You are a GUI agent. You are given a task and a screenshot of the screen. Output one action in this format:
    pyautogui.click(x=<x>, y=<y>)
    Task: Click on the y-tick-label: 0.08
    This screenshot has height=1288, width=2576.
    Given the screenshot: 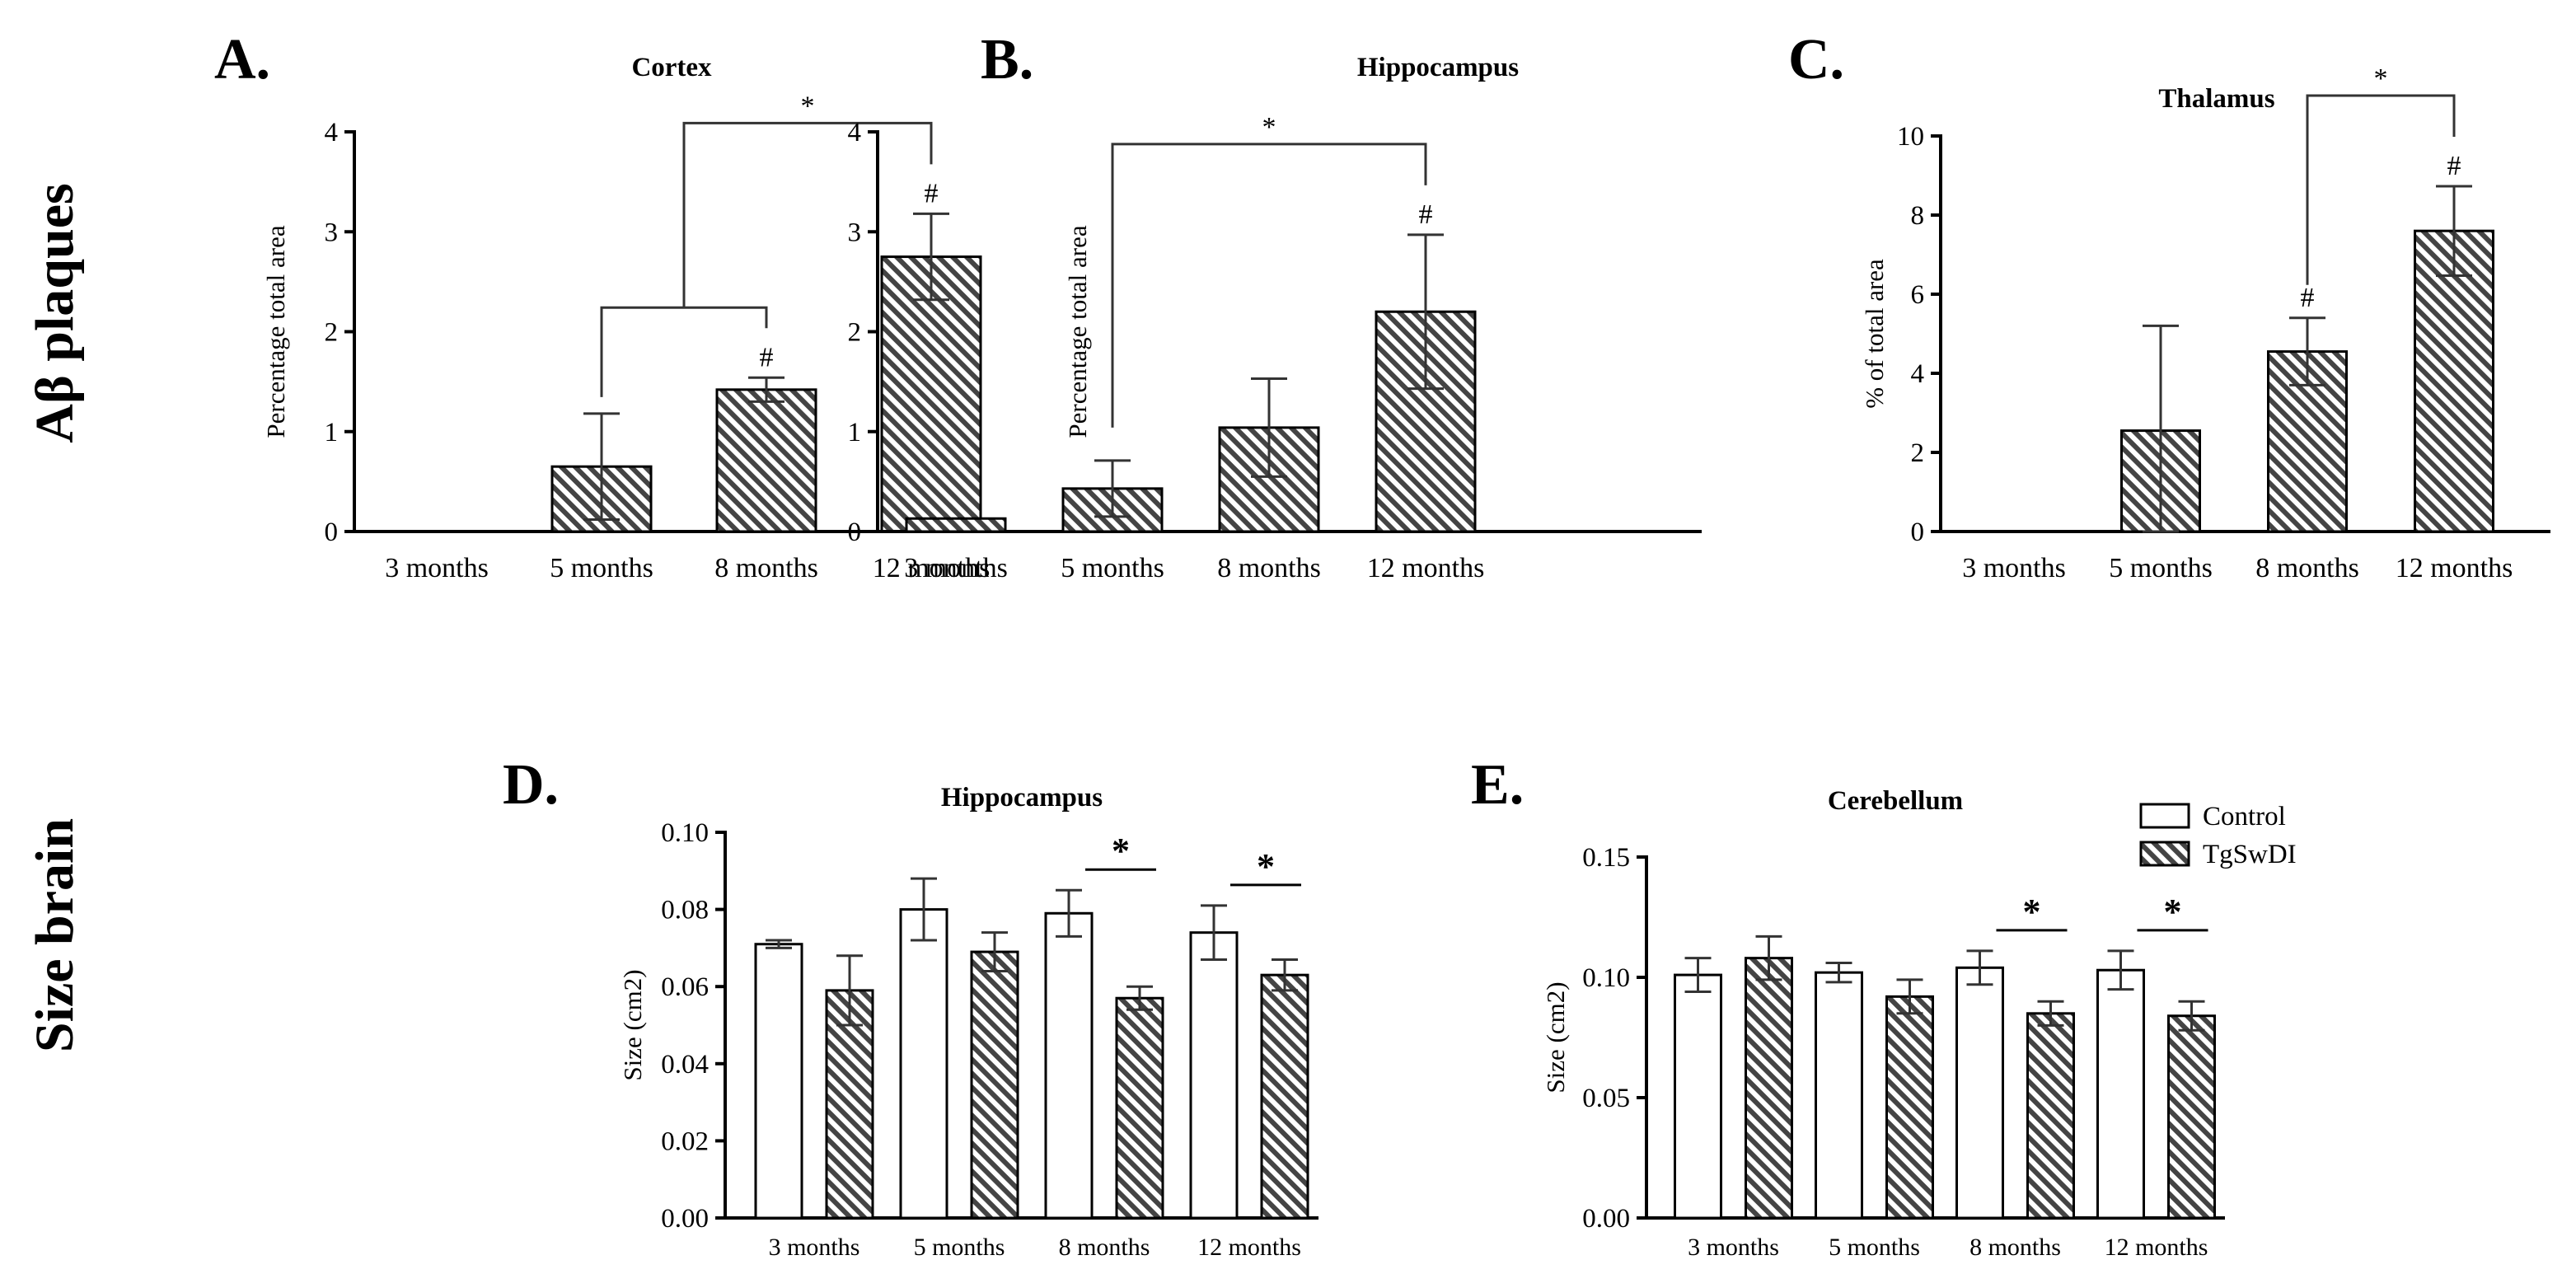 What is the action you would take?
    pyautogui.click(x=685, y=910)
    